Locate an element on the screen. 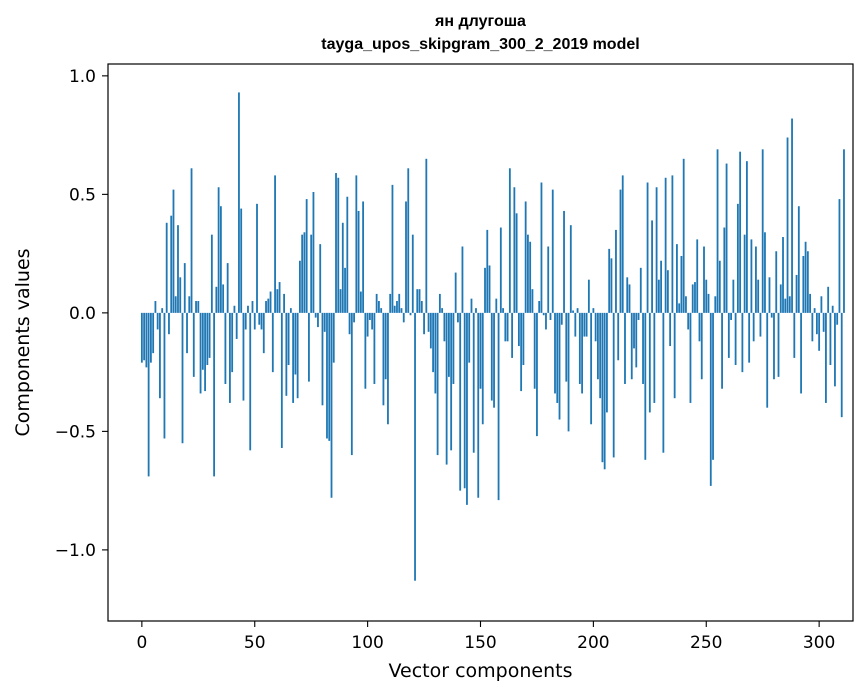 The height and width of the screenshot is (696, 867). x-tick-label: 200 is located at coordinates (593, 643).